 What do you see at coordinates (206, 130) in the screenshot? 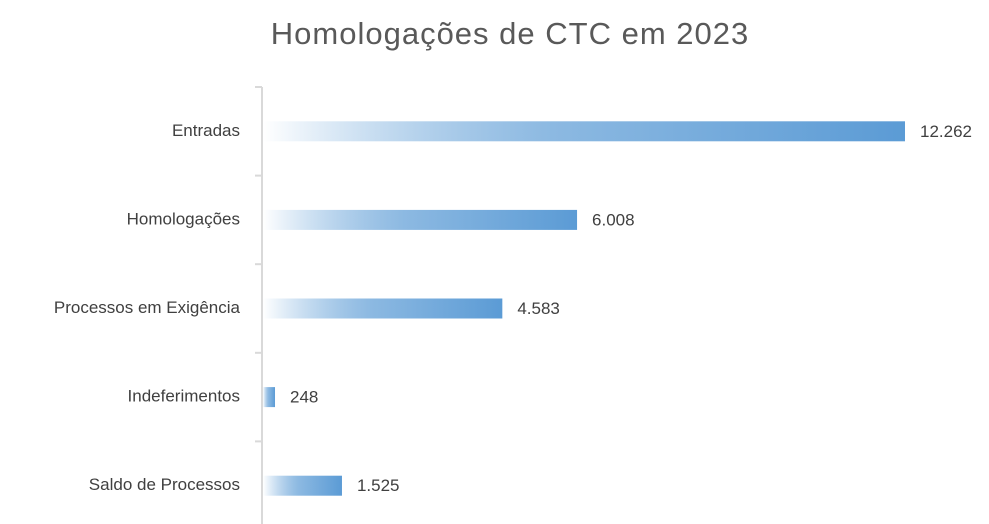
I see `y-tick-label: Entradas` at bounding box center [206, 130].